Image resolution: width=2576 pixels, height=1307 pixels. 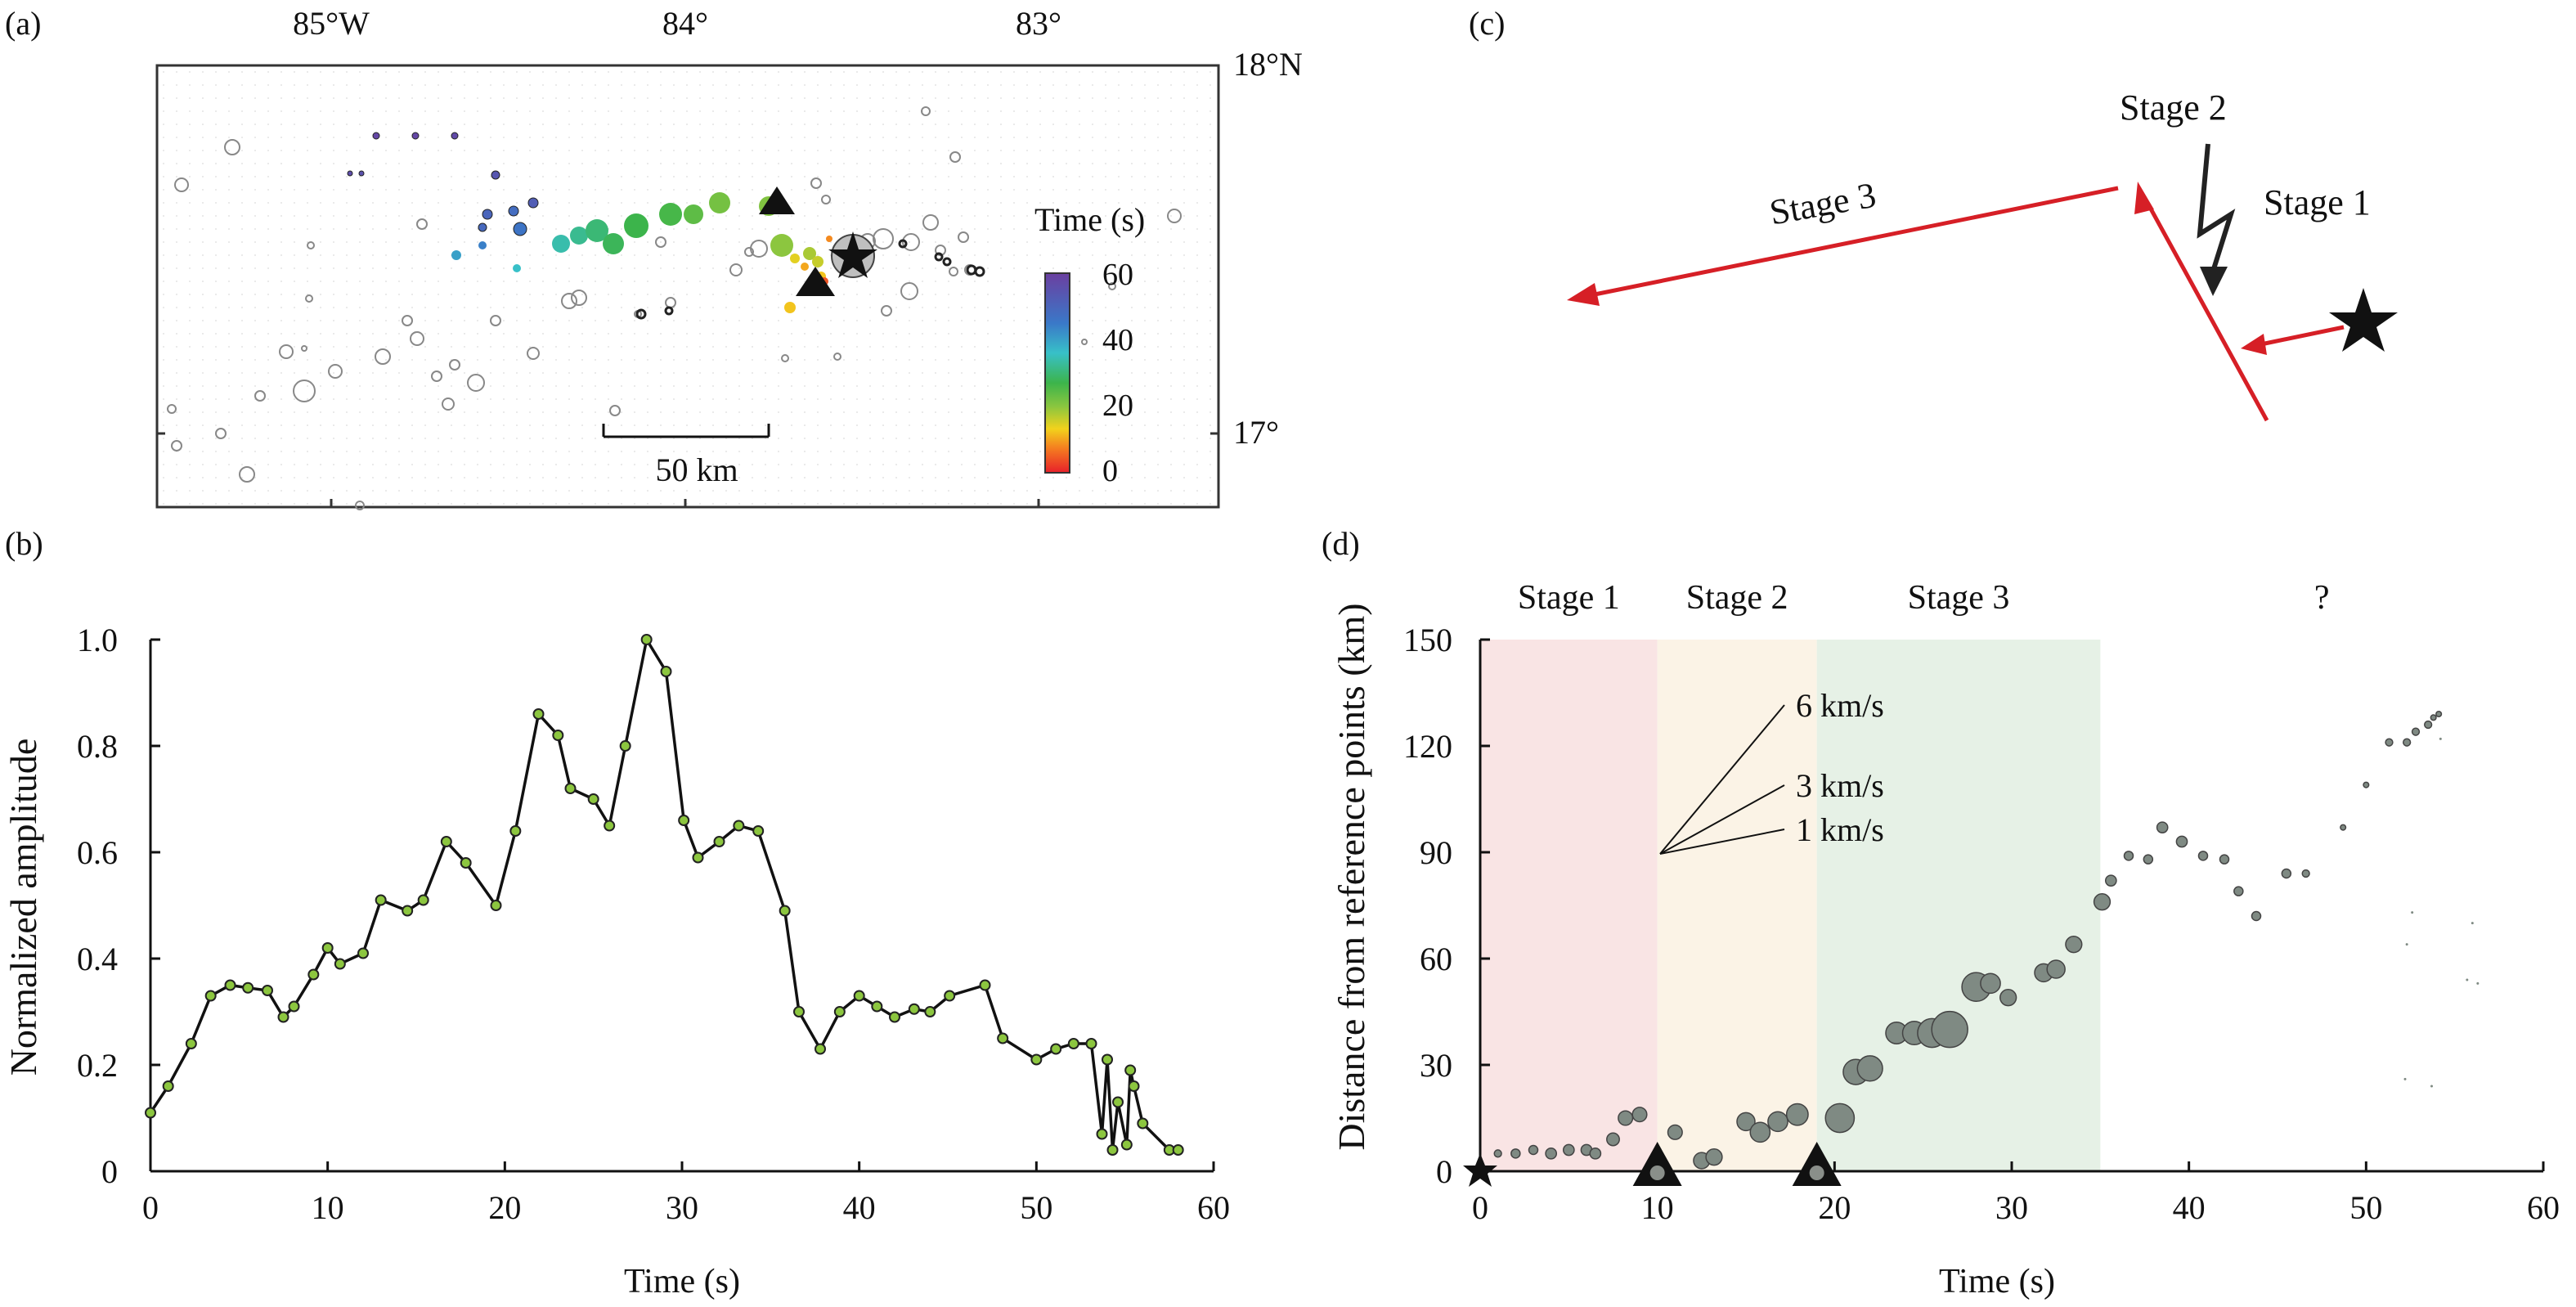 I want to click on map-tick-marks, so click(x=688, y=285).